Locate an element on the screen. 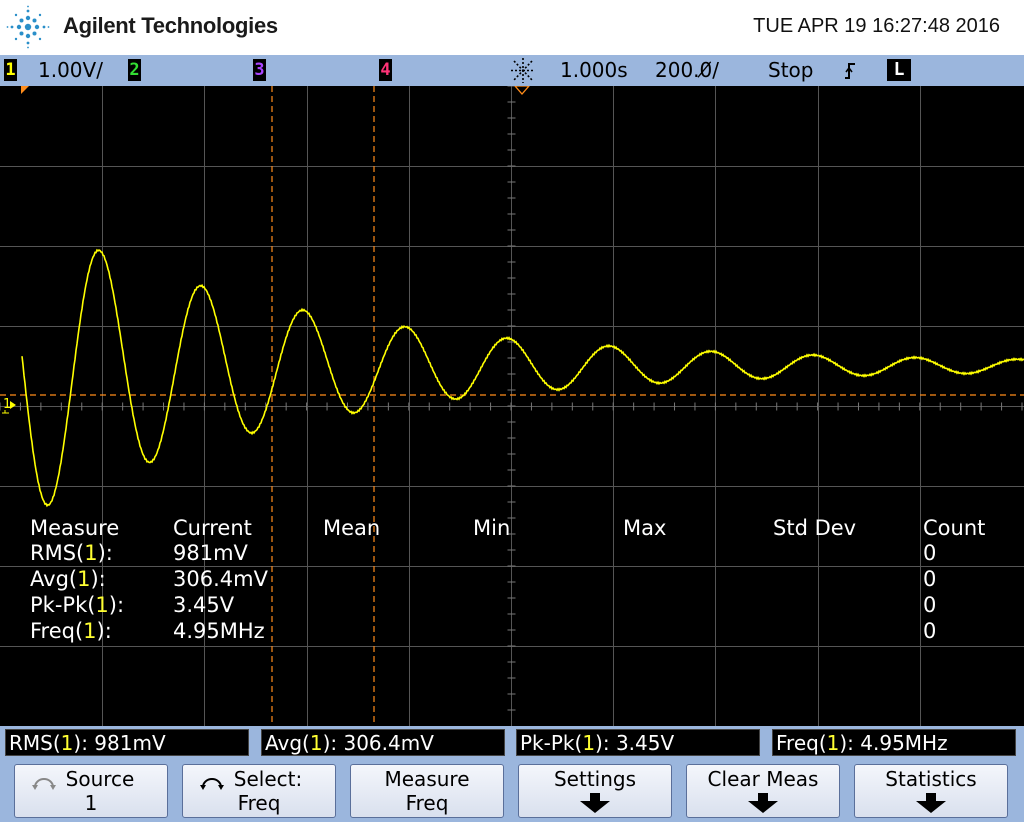  softkey-measure: Measure Freq is located at coordinates (427, 791).